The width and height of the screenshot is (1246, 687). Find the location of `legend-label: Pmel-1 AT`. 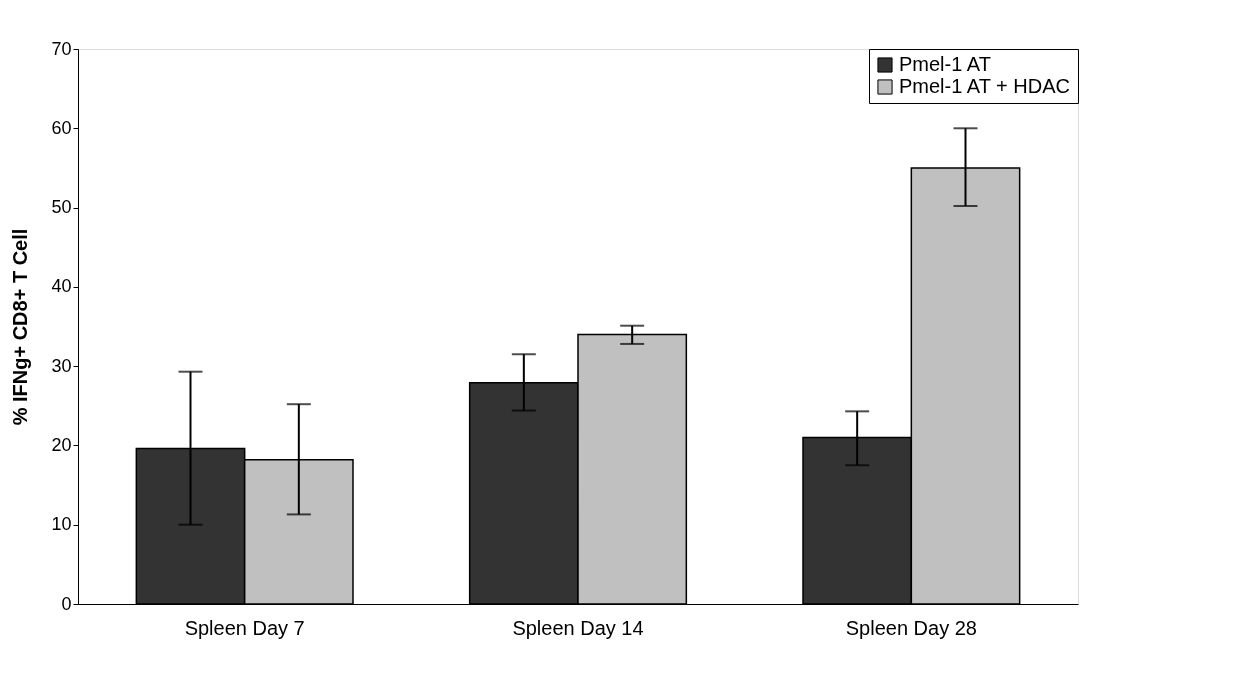

legend-label: Pmel-1 AT is located at coordinates (945, 64).